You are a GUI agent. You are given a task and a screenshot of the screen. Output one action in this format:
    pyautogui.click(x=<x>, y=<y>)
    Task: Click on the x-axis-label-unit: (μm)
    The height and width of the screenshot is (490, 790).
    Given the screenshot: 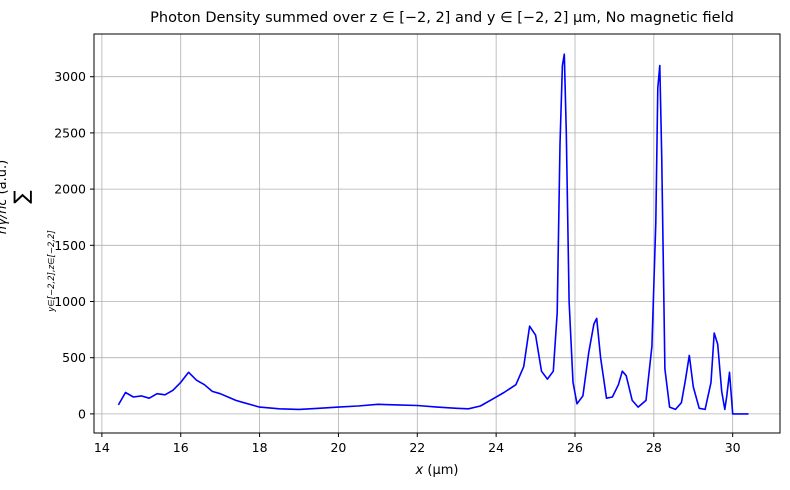 What is the action you would take?
    pyautogui.click(x=442, y=470)
    